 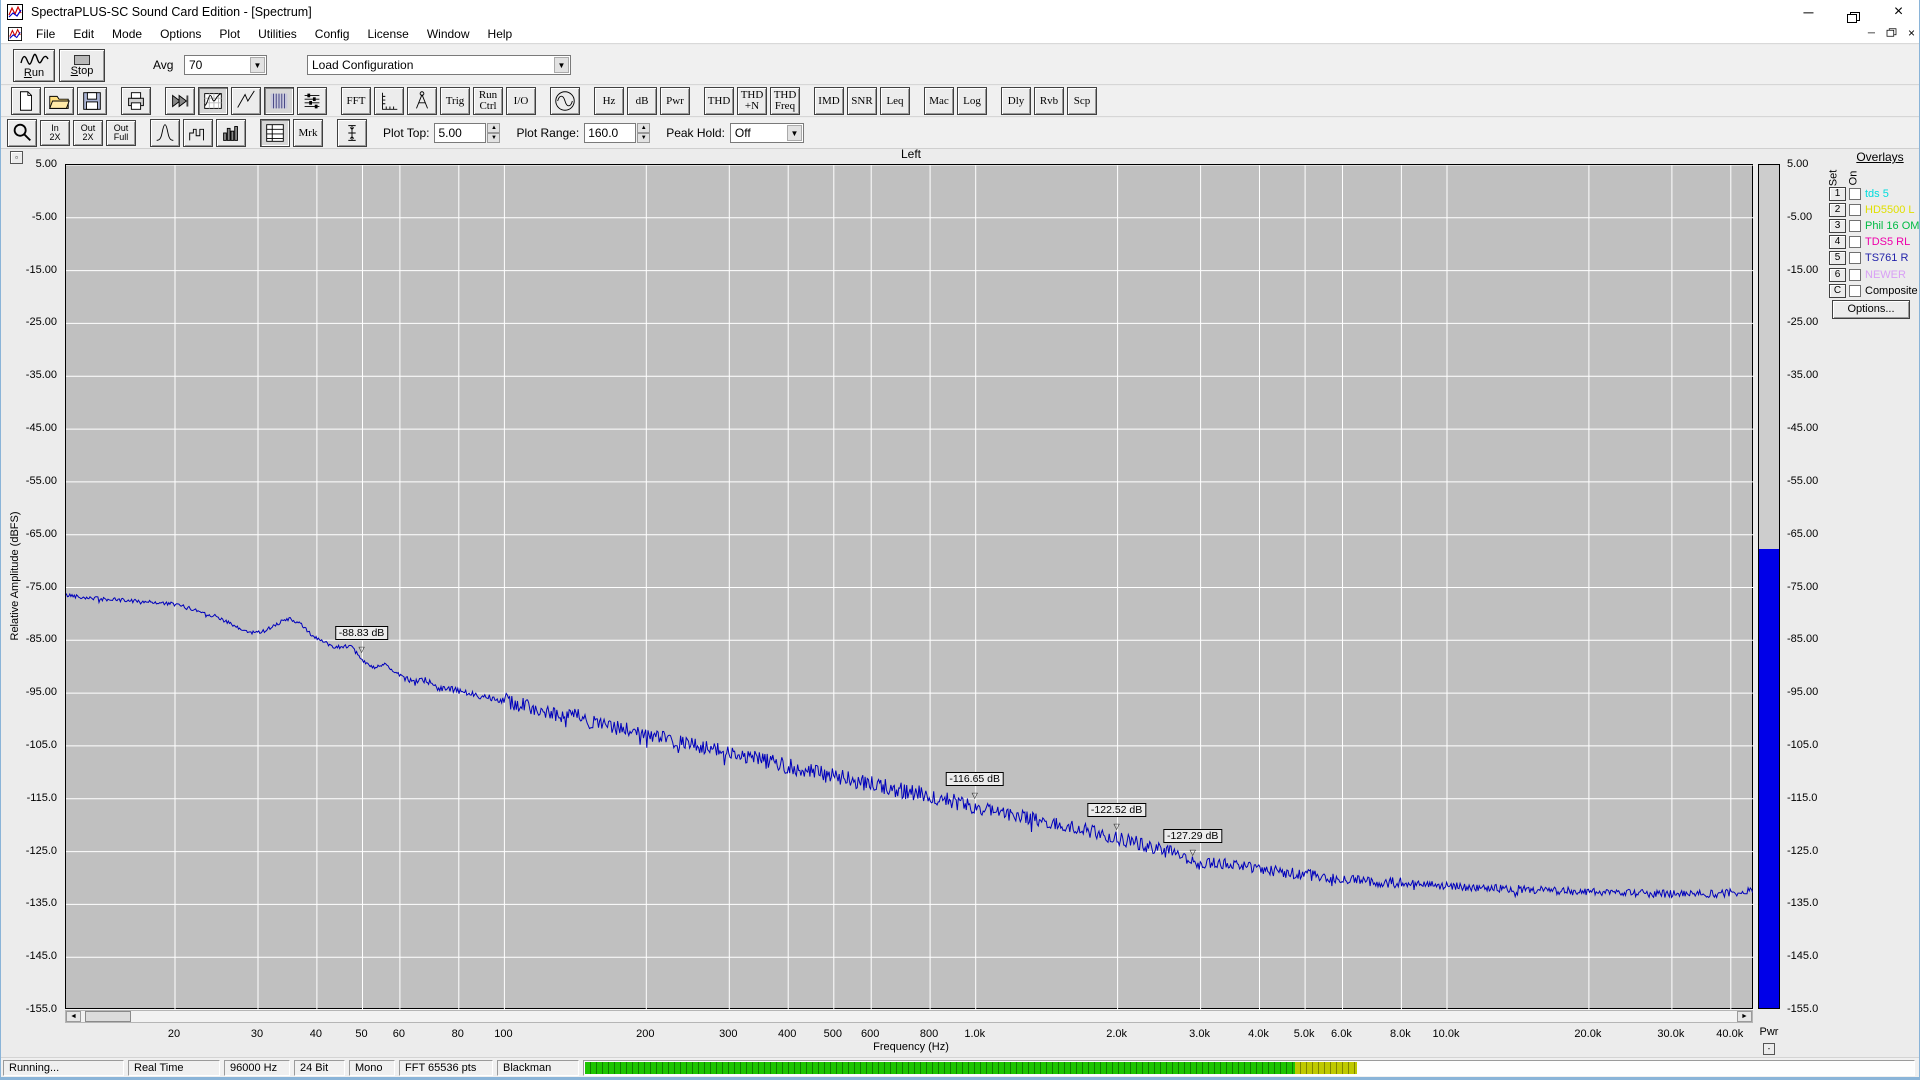 What do you see at coordinates (108, 1016) in the screenshot?
I see `scrollbar-thumb` at bounding box center [108, 1016].